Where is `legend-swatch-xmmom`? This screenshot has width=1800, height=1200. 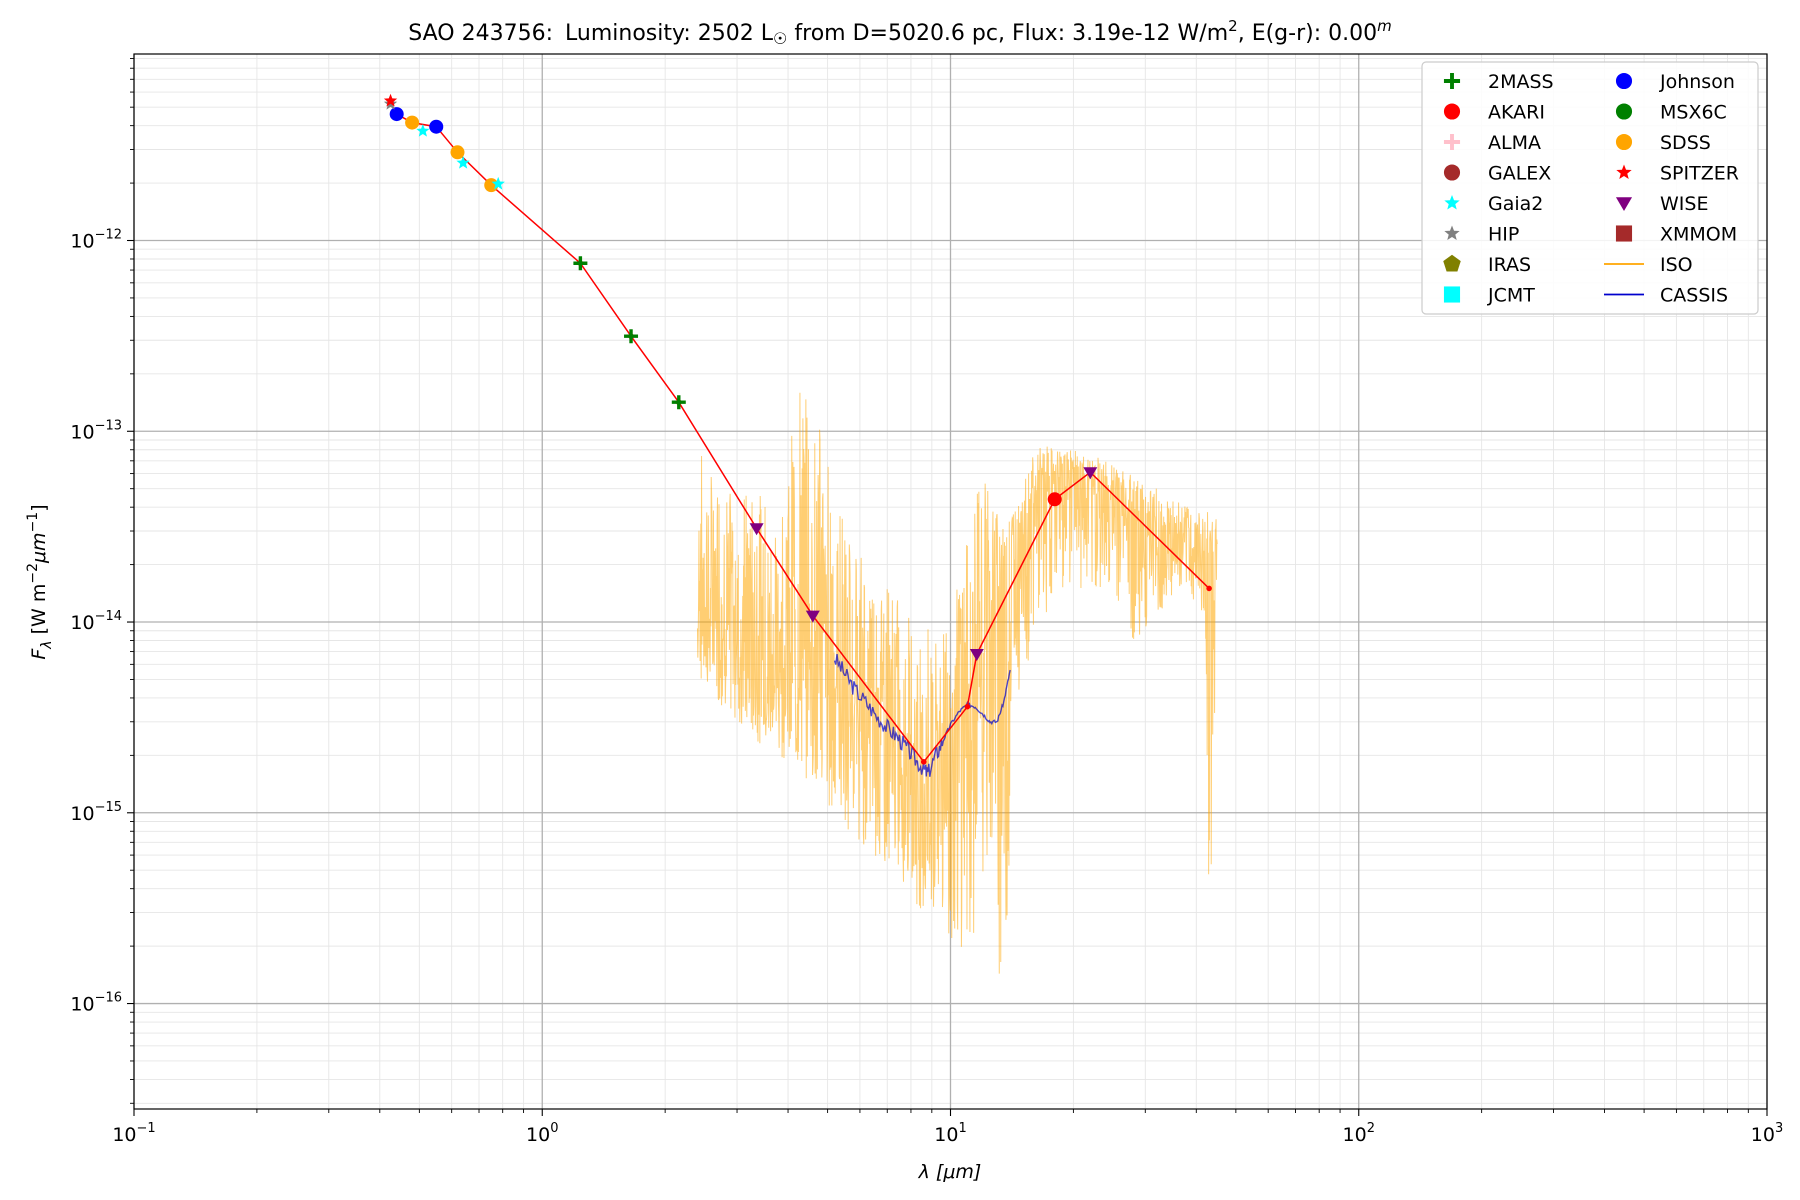
legend-swatch-xmmom is located at coordinates (1624, 233).